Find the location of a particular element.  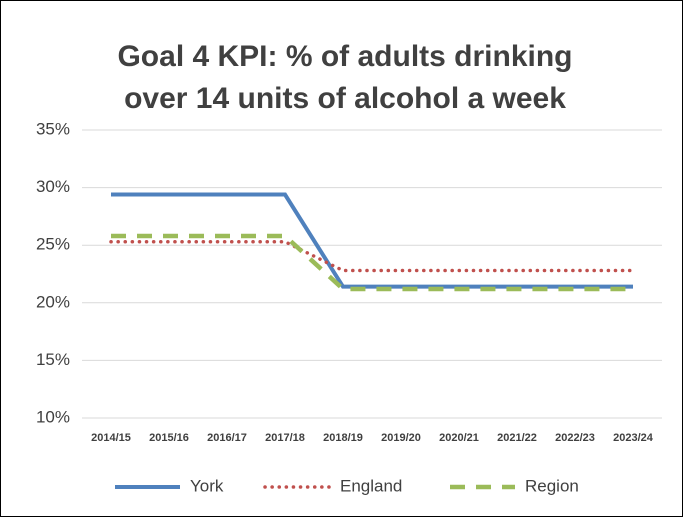

x-tick-label: 2020/21 is located at coordinates (459, 438).